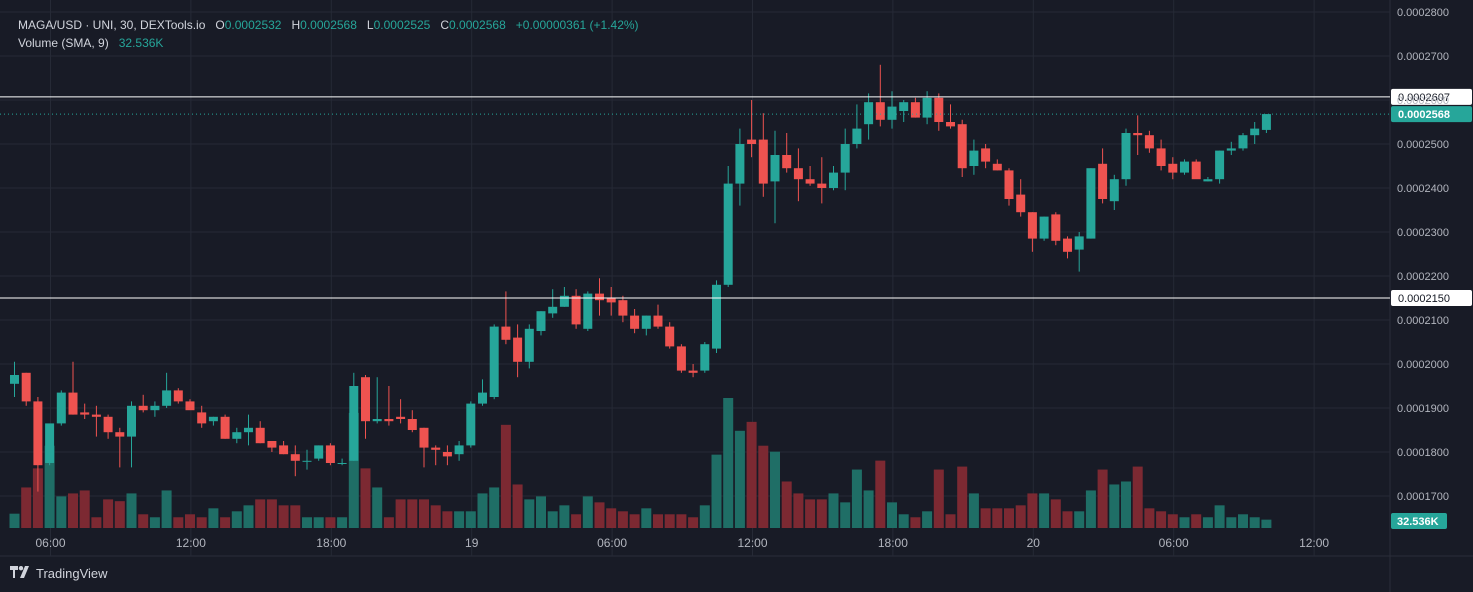 Image resolution: width=1473 pixels, height=592 pixels. I want to click on y-tick-label: 0.0001800, so click(1423, 453).